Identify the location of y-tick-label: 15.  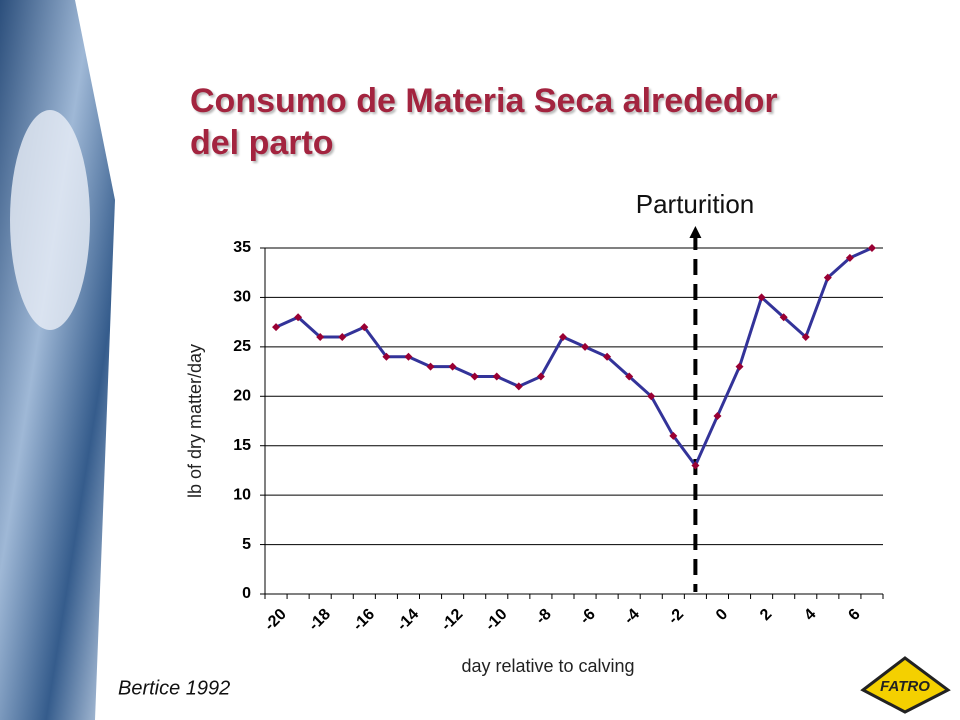
(242, 445).